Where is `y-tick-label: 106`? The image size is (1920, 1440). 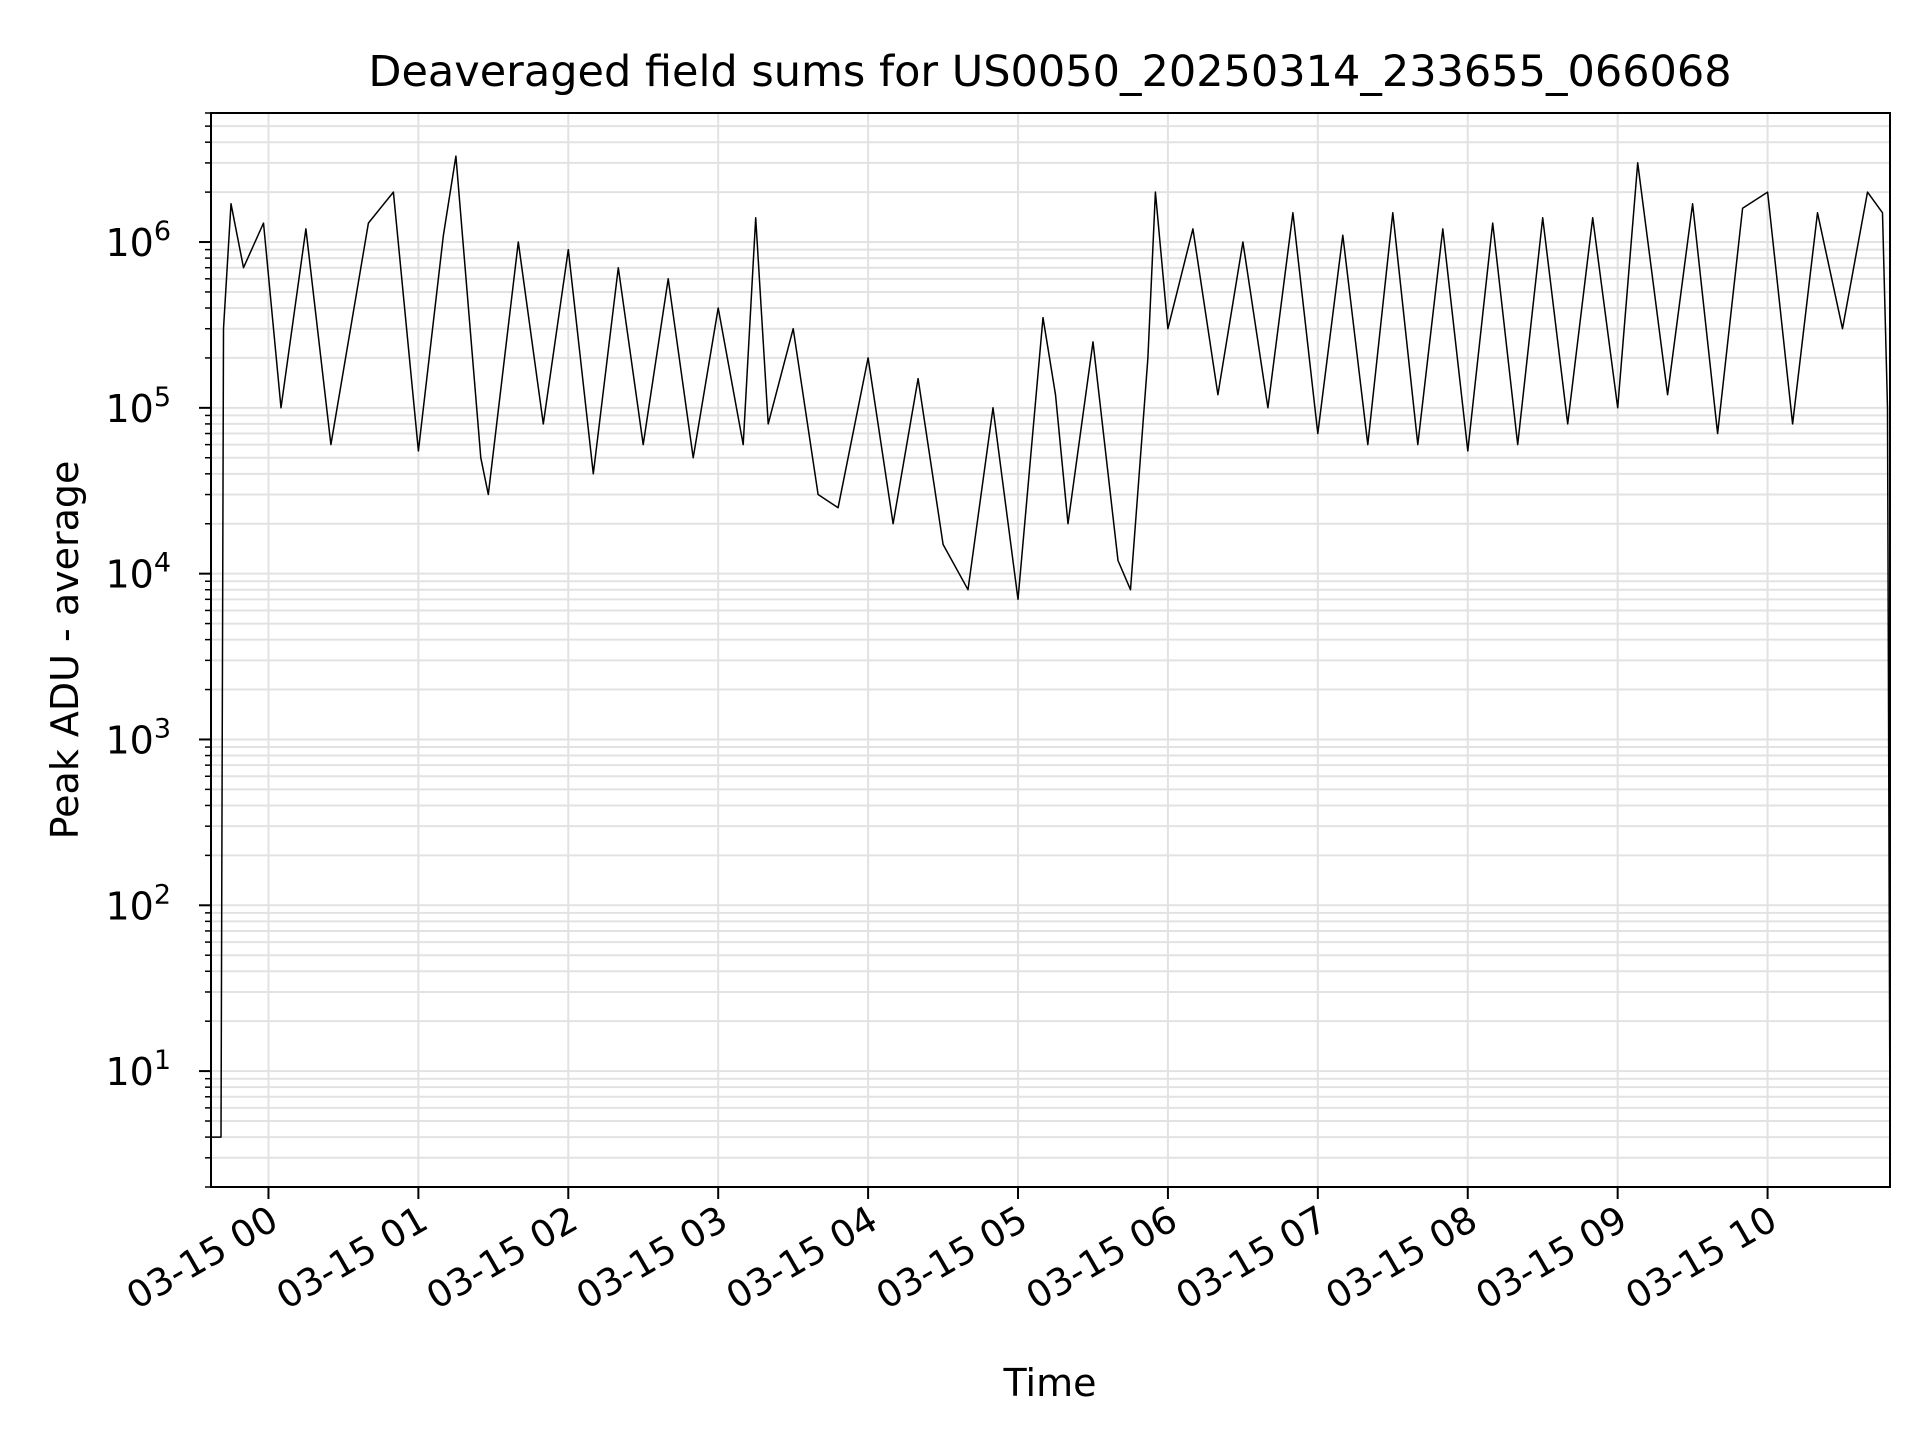 y-tick-label: 106 is located at coordinates (138, 240).